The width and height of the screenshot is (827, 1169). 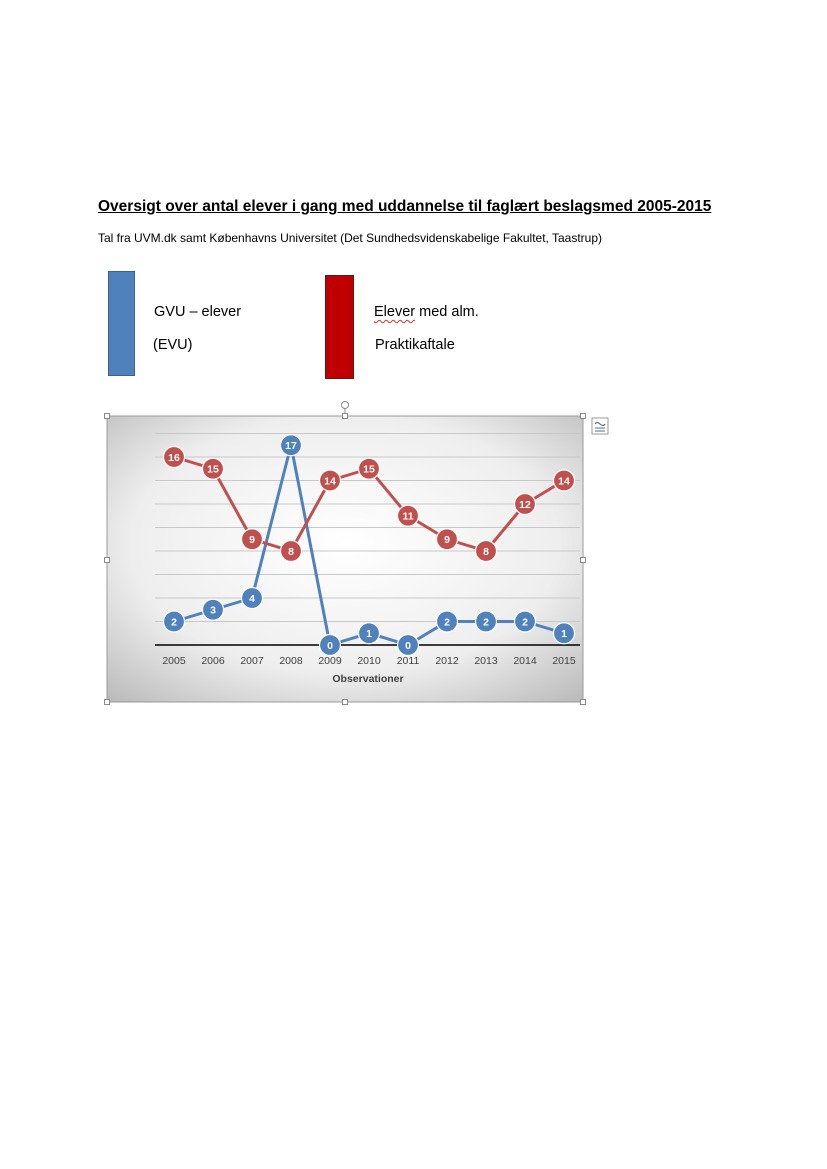 What do you see at coordinates (564, 661) in the screenshot?
I see `x-tick-label: 2015` at bounding box center [564, 661].